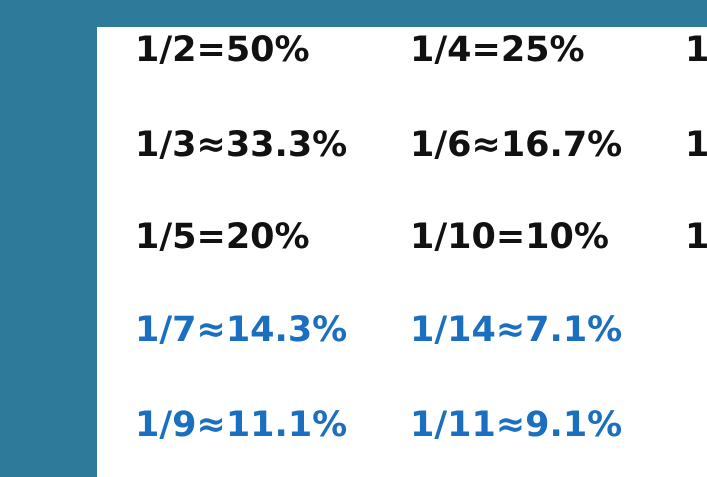 This screenshot has height=477, width=707. Describe the element at coordinates (241, 330) in the screenshot. I see `fraction-seventh: 1/7≈14.3%` at that location.